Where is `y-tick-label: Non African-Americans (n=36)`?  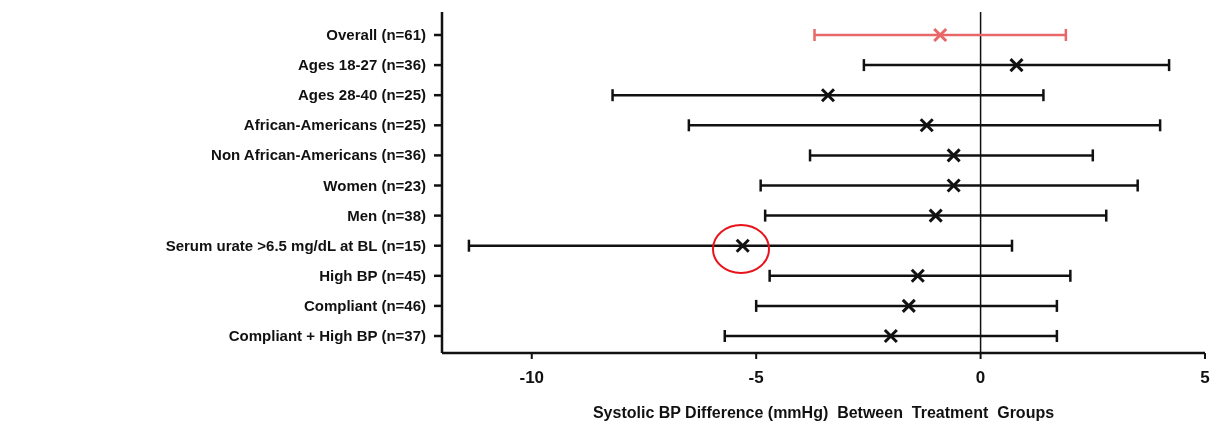
y-tick-label: Non African-Americans (n=36) is located at coordinates (318, 155).